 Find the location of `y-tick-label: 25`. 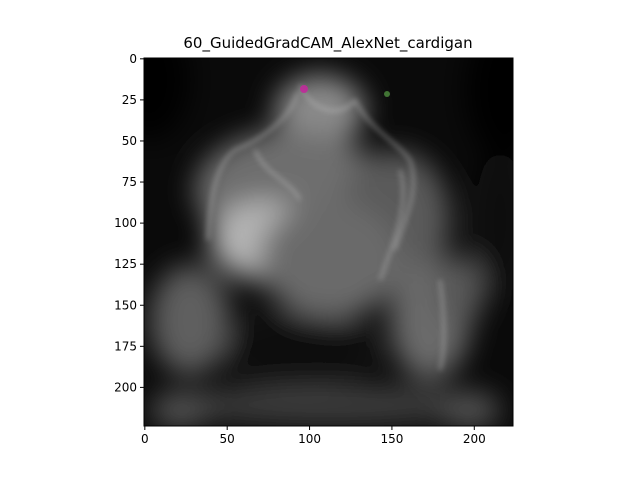

y-tick-label: 25 is located at coordinates (129, 100).